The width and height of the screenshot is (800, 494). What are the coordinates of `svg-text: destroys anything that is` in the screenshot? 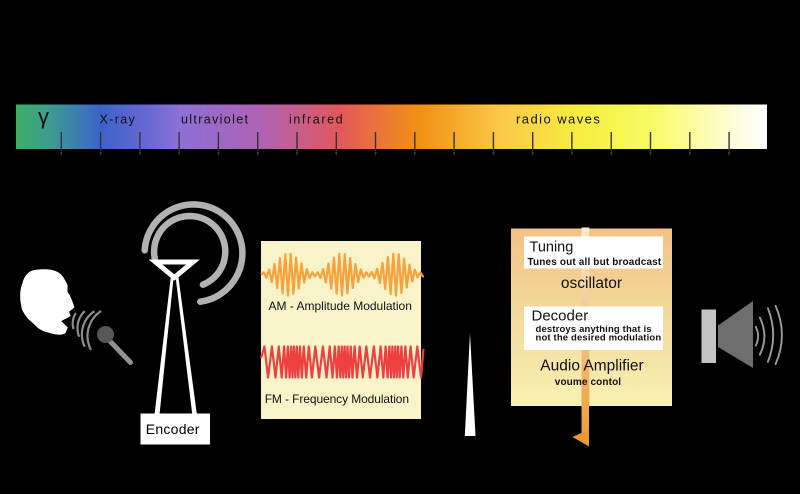 It's located at (594, 329).